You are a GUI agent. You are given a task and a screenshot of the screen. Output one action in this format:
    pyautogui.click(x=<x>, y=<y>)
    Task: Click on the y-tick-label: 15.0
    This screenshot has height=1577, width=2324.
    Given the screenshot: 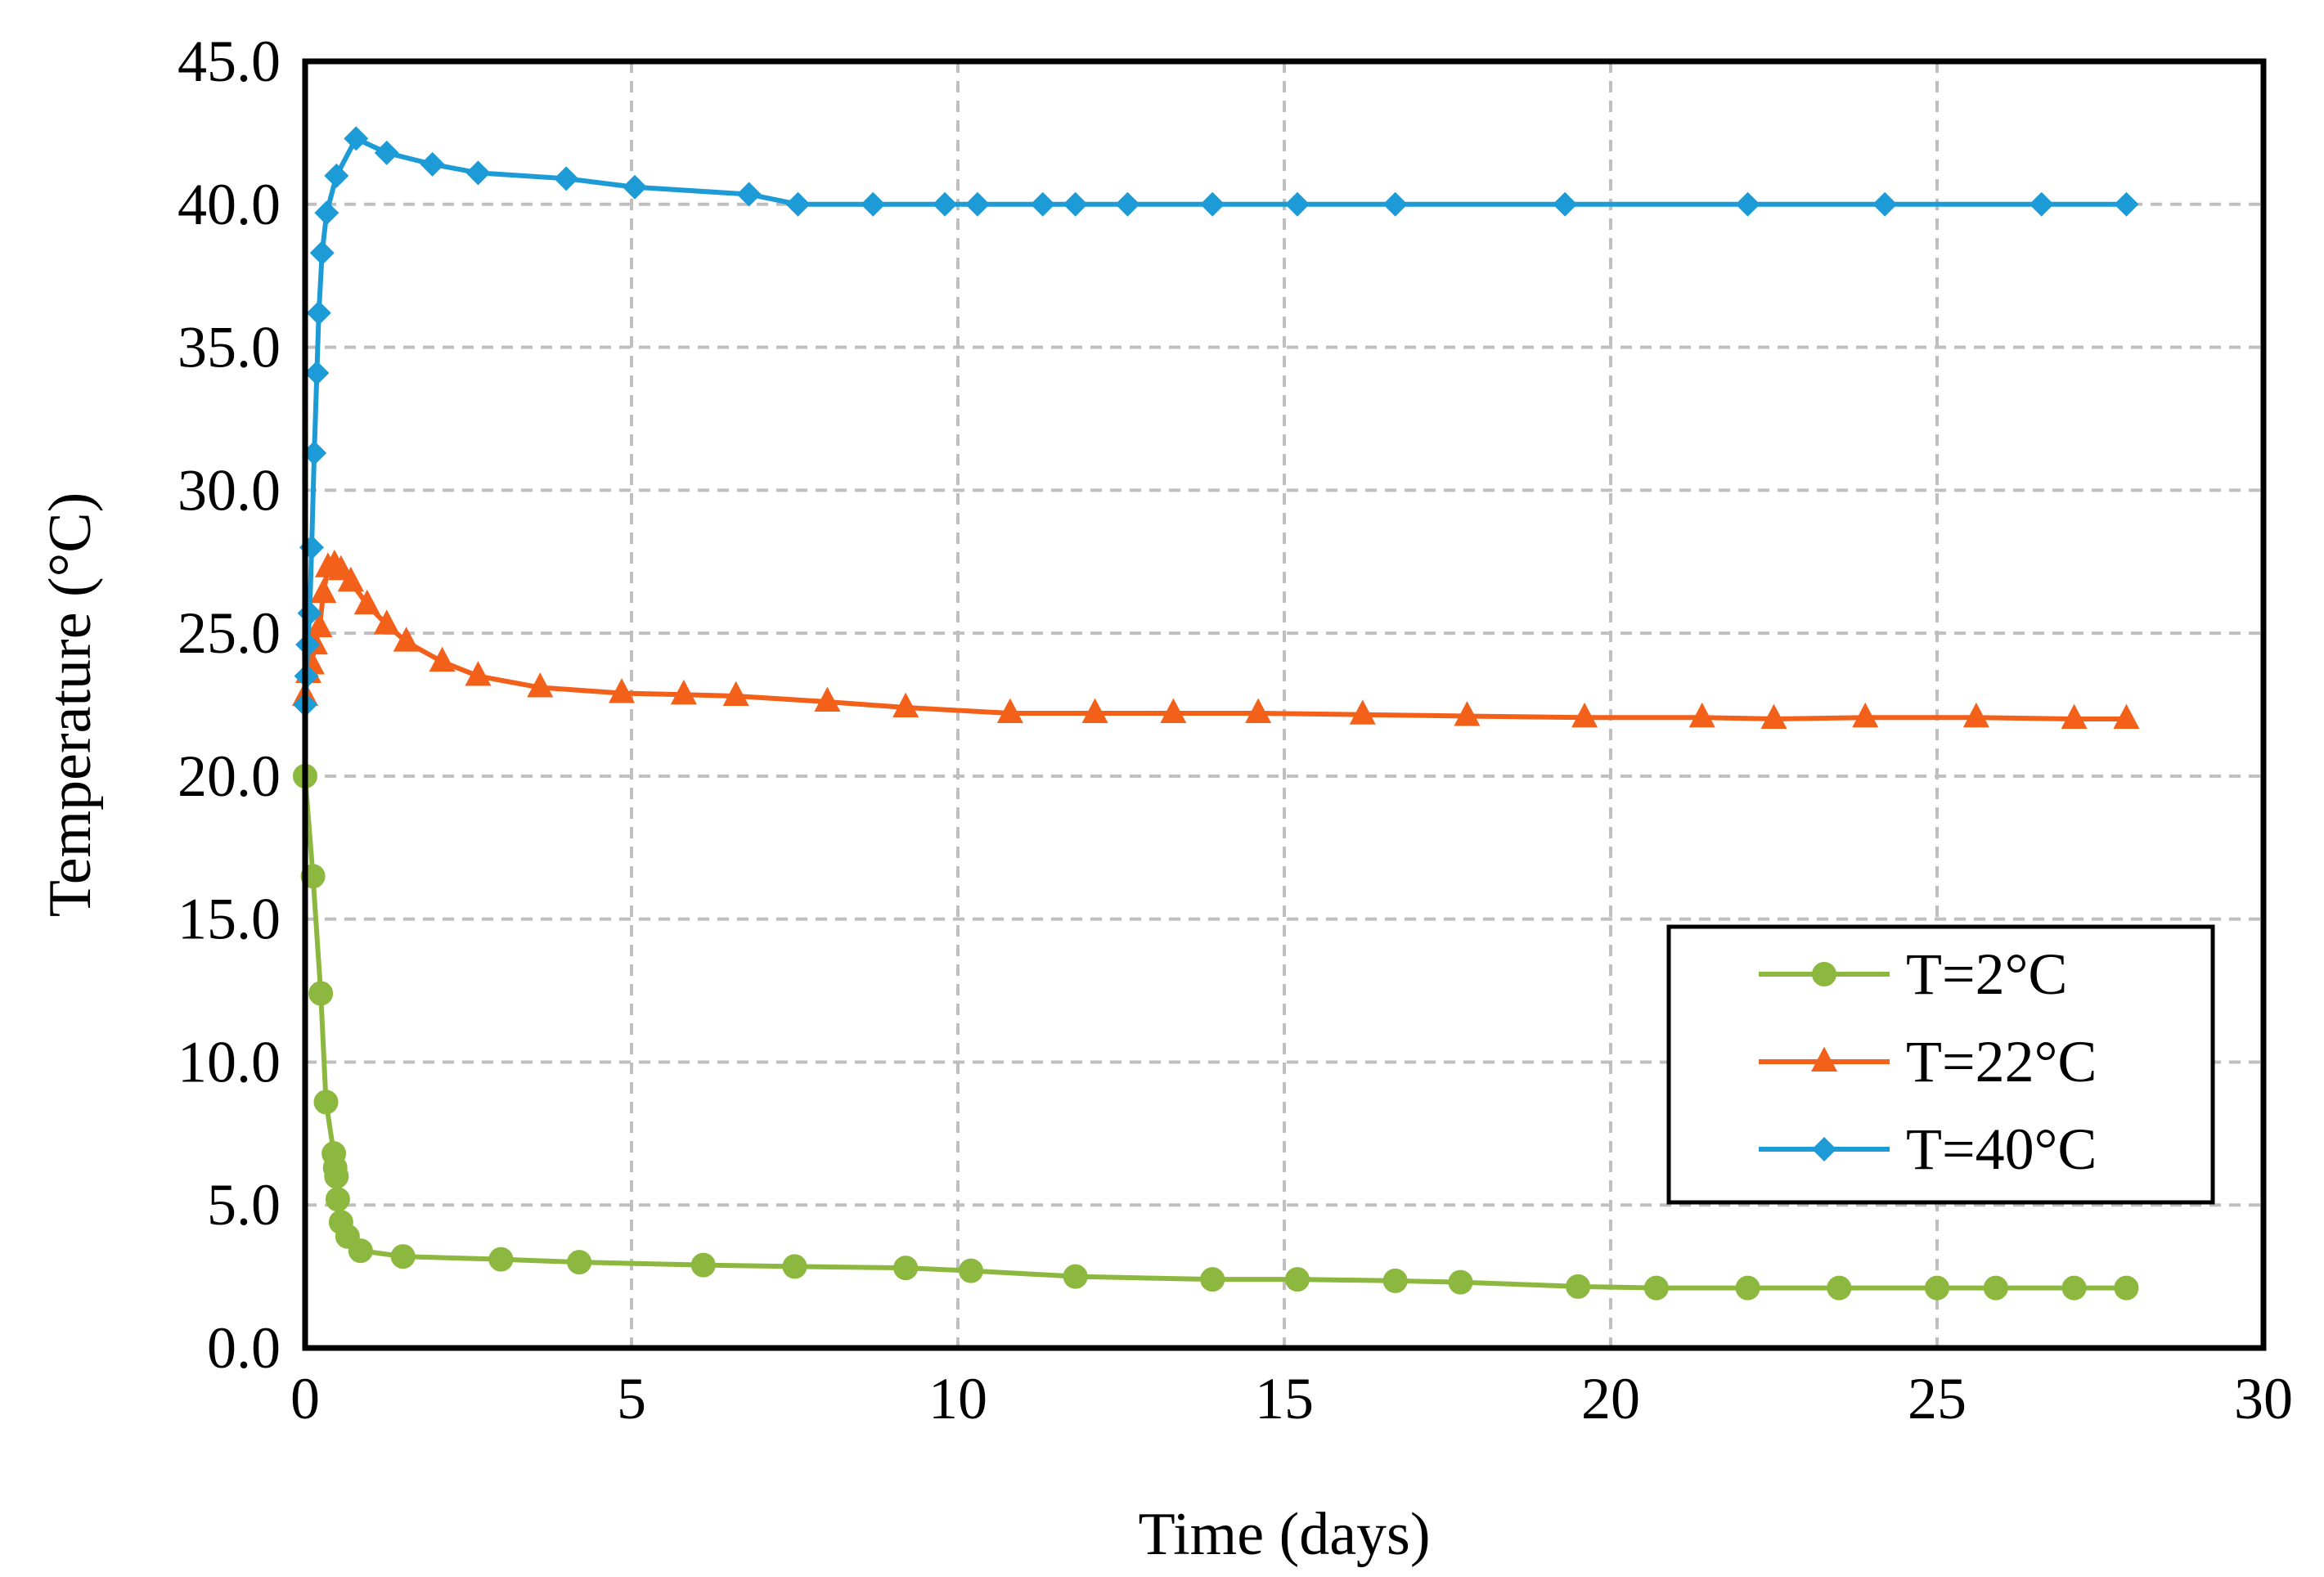 What is the action you would take?
    pyautogui.click(x=229, y=919)
    